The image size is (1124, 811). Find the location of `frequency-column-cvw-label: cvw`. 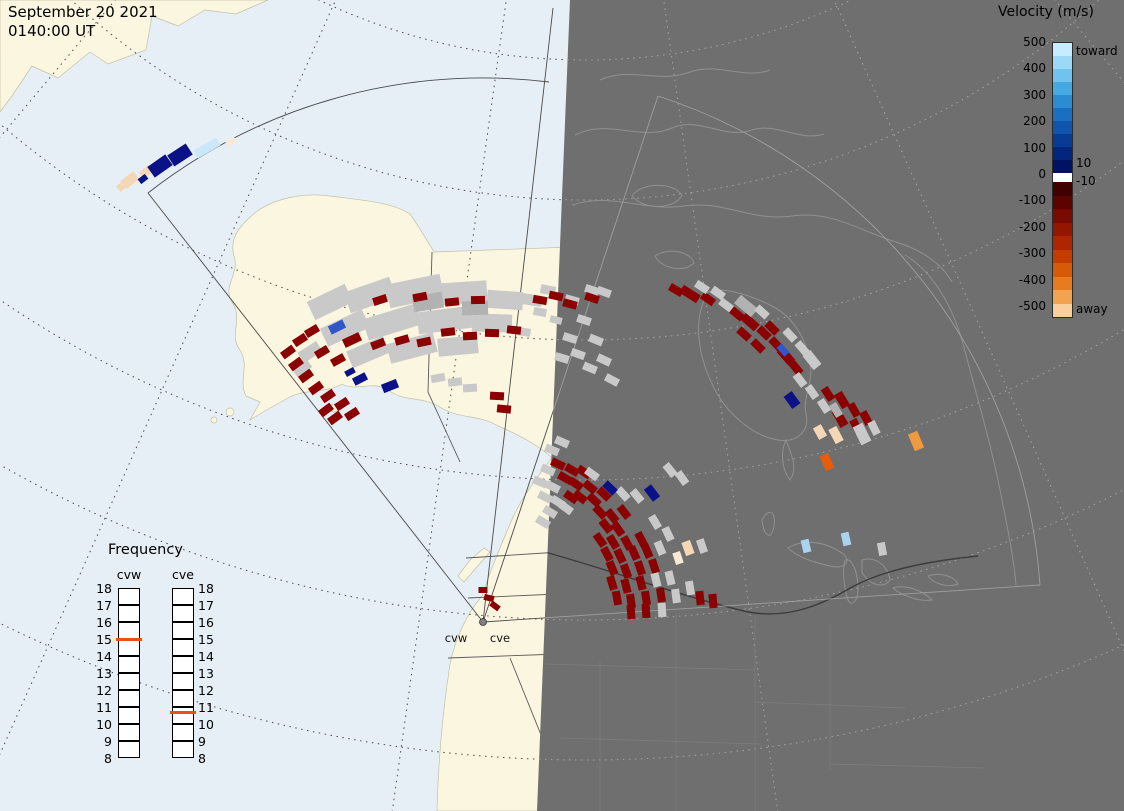

frequency-column-cvw-label: cvw is located at coordinates (129, 574).